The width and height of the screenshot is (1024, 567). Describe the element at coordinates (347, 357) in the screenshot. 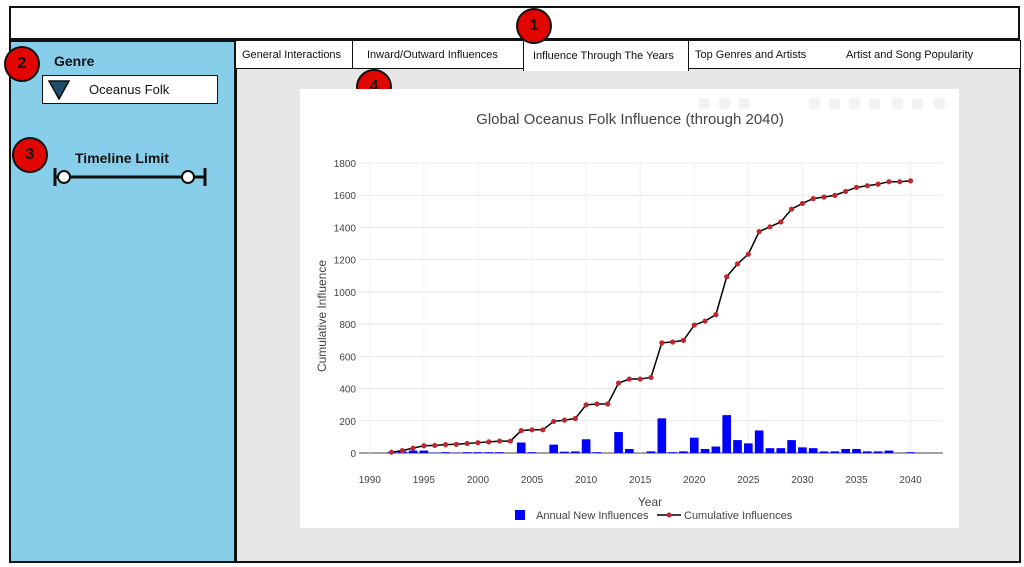

I see `y-tick-label: 600` at that location.